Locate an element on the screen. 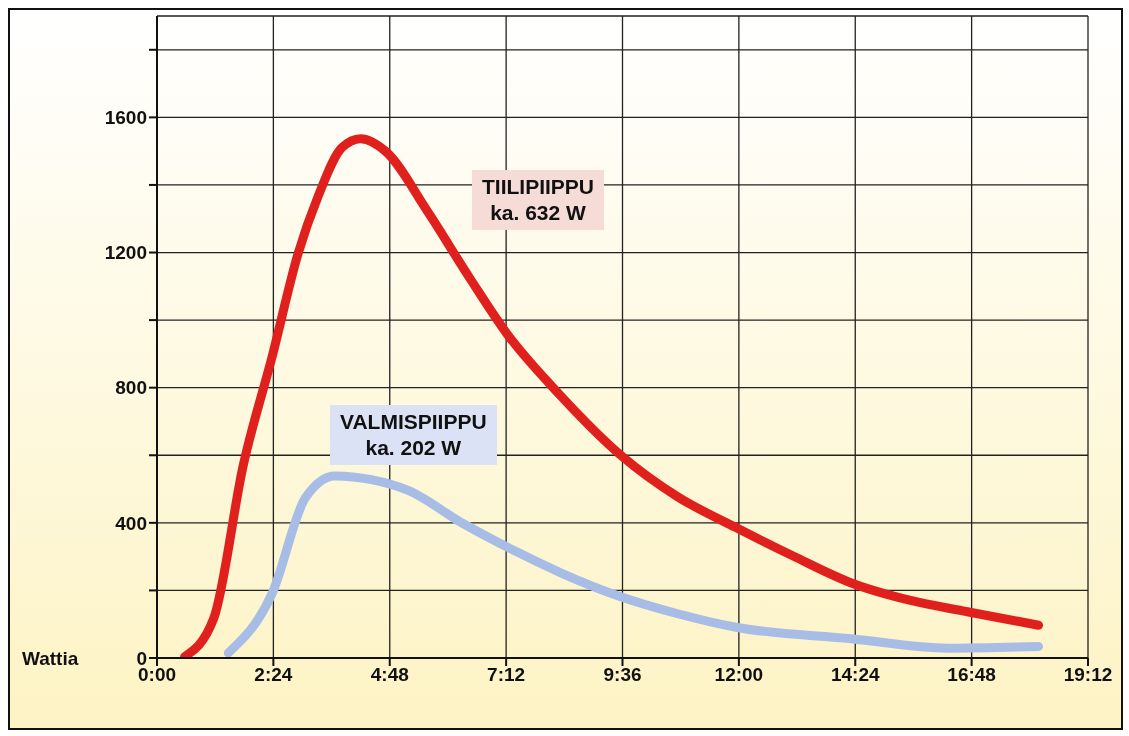 The width and height of the screenshot is (1129, 736). text: TIILIPIIPPU is located at coordinates (538, 187).